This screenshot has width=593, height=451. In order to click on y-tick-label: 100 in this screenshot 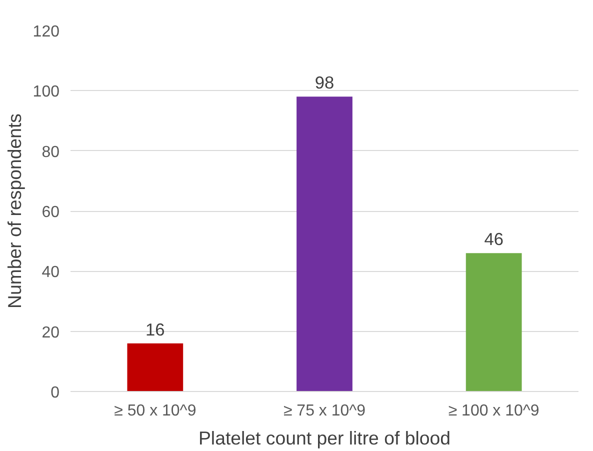, I will do `click(46, 92)`.